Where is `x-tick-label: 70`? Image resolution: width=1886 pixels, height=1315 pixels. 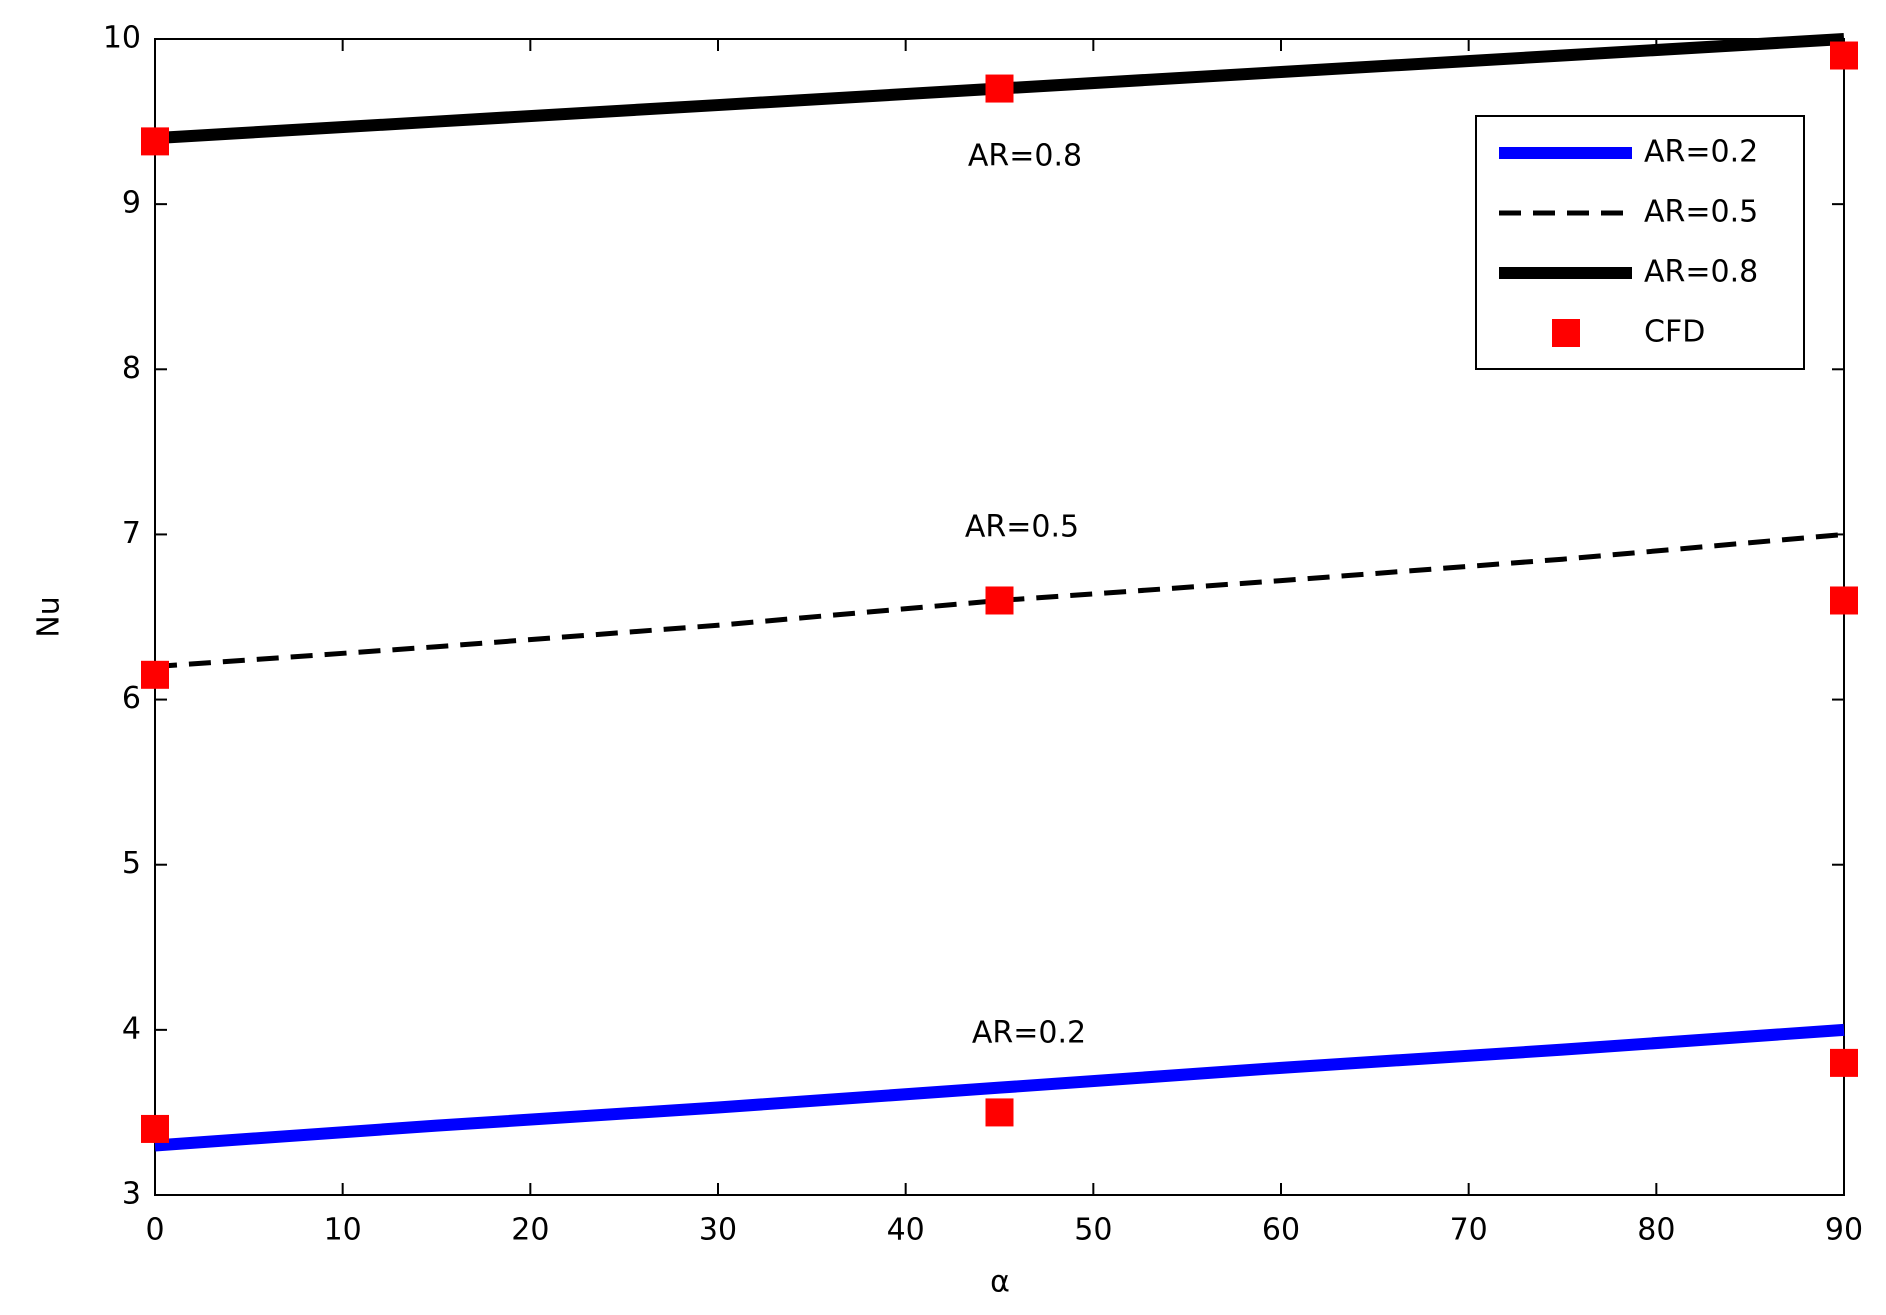 x-tick-label: 70 is located at coordinates (1469, 1230).